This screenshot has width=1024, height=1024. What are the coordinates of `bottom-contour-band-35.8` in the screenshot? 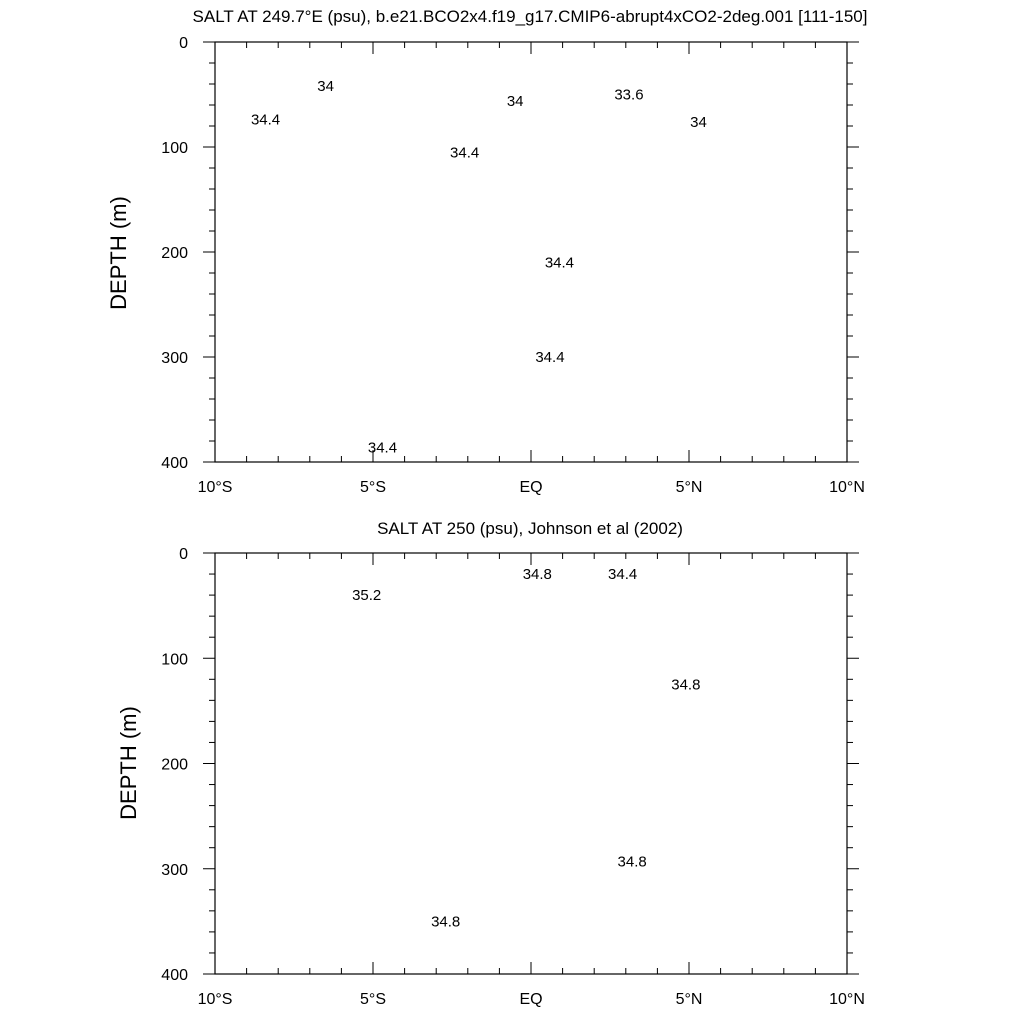 It's located at (280, 645).